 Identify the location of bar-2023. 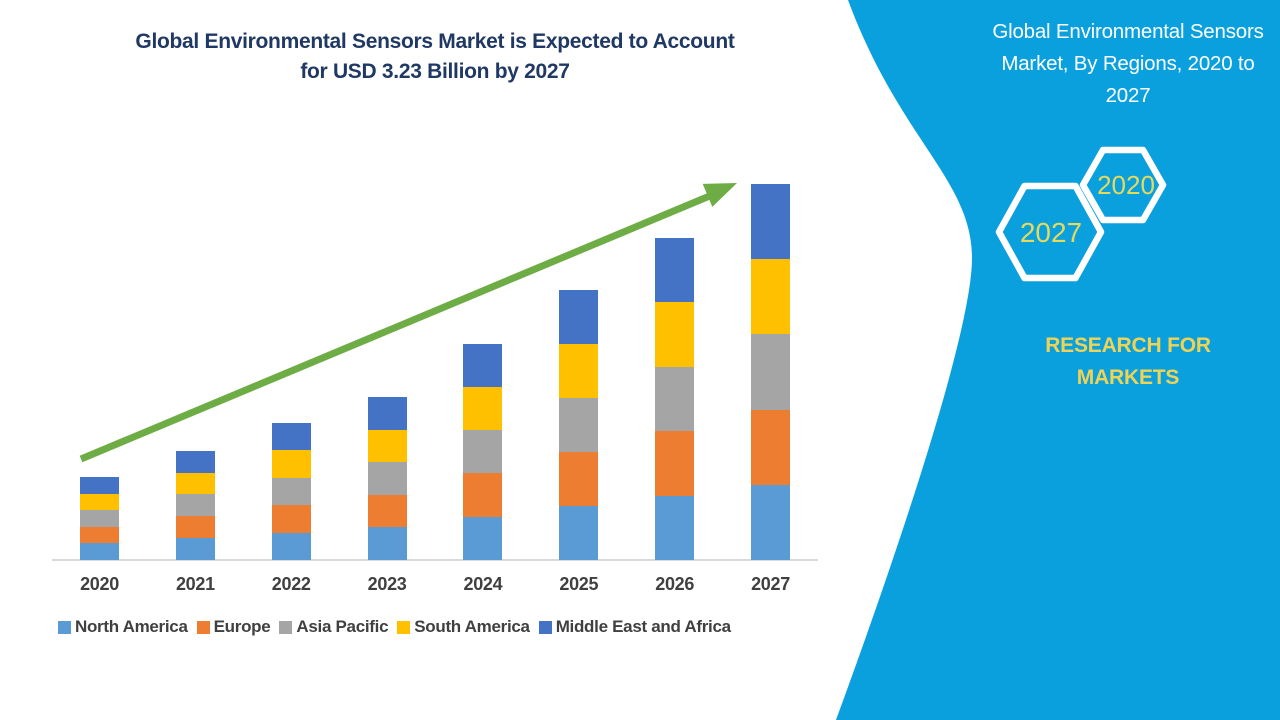
(387, 478).